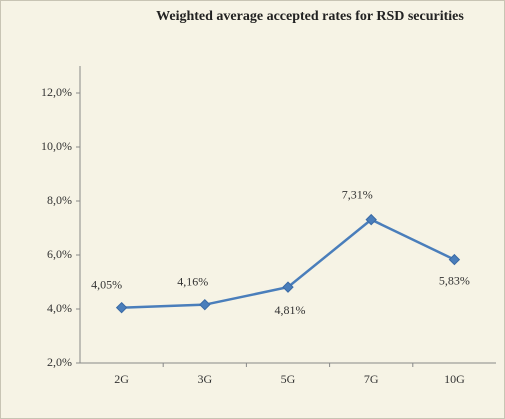 The image size is (505, 419). I want to click on x-tick-label: 2G, so click(121, 379).